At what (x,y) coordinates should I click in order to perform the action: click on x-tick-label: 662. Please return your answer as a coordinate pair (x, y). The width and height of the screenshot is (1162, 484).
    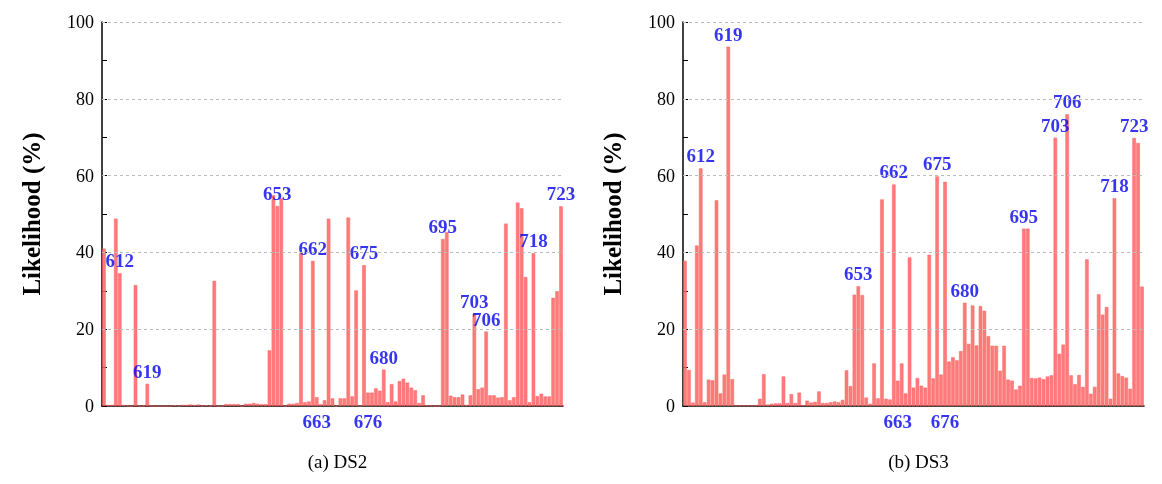
    Looking at the image, I should click on (894, 172).